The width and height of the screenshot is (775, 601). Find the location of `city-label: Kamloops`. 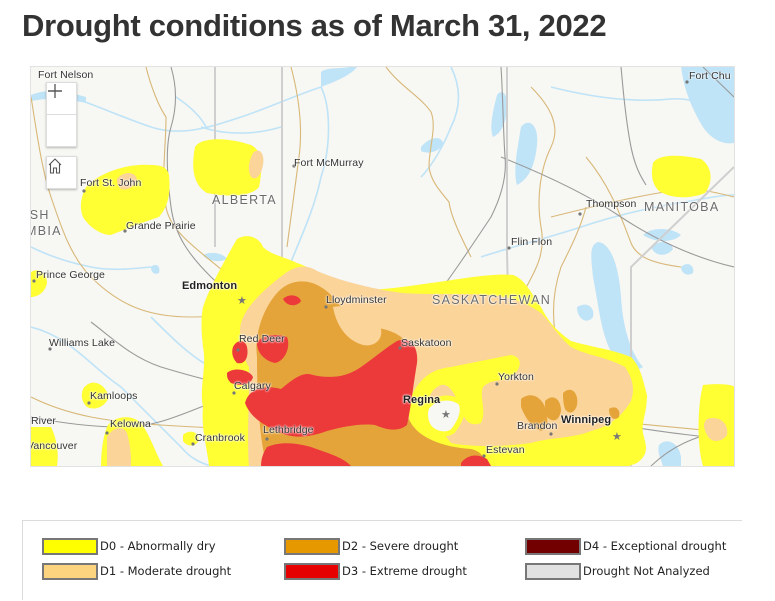

city-label: Kamloops is located at coordinates (114, 396).